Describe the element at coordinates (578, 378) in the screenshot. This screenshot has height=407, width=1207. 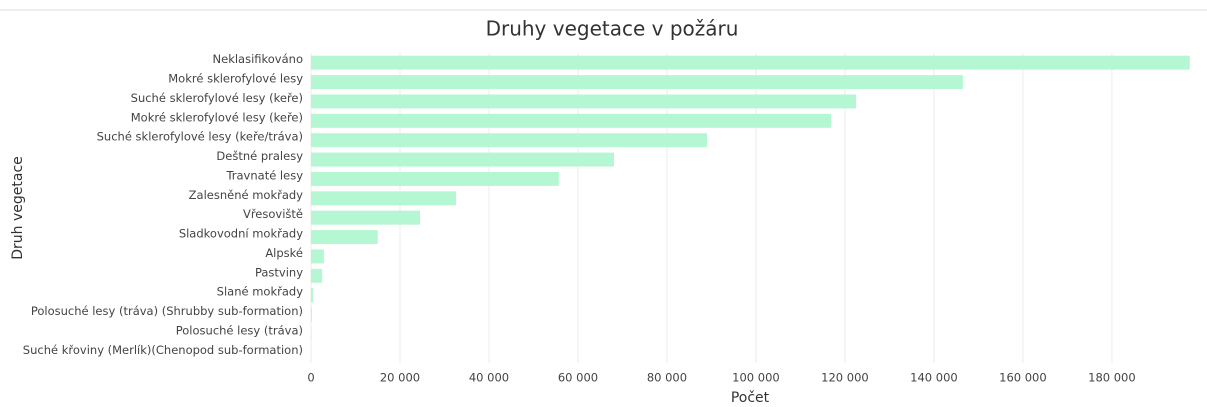
I see `x-tick-label: 60 000` at that location.